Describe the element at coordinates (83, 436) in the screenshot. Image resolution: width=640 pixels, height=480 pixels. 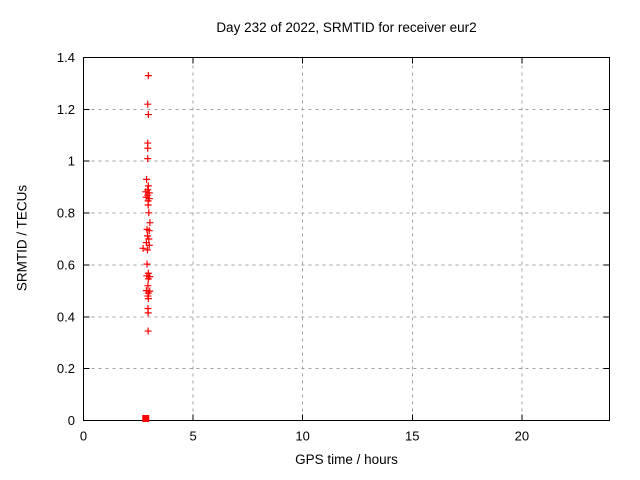
I see `x-tick-label: 0` at that location.